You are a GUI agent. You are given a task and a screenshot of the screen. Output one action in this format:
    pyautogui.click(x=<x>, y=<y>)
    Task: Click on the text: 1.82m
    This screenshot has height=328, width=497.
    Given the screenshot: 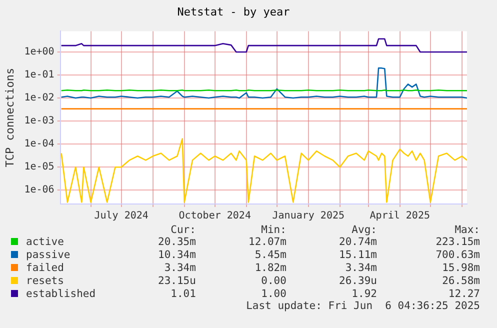 What is the action you would take?
    pyautogui.click(x=270, y=268)
    